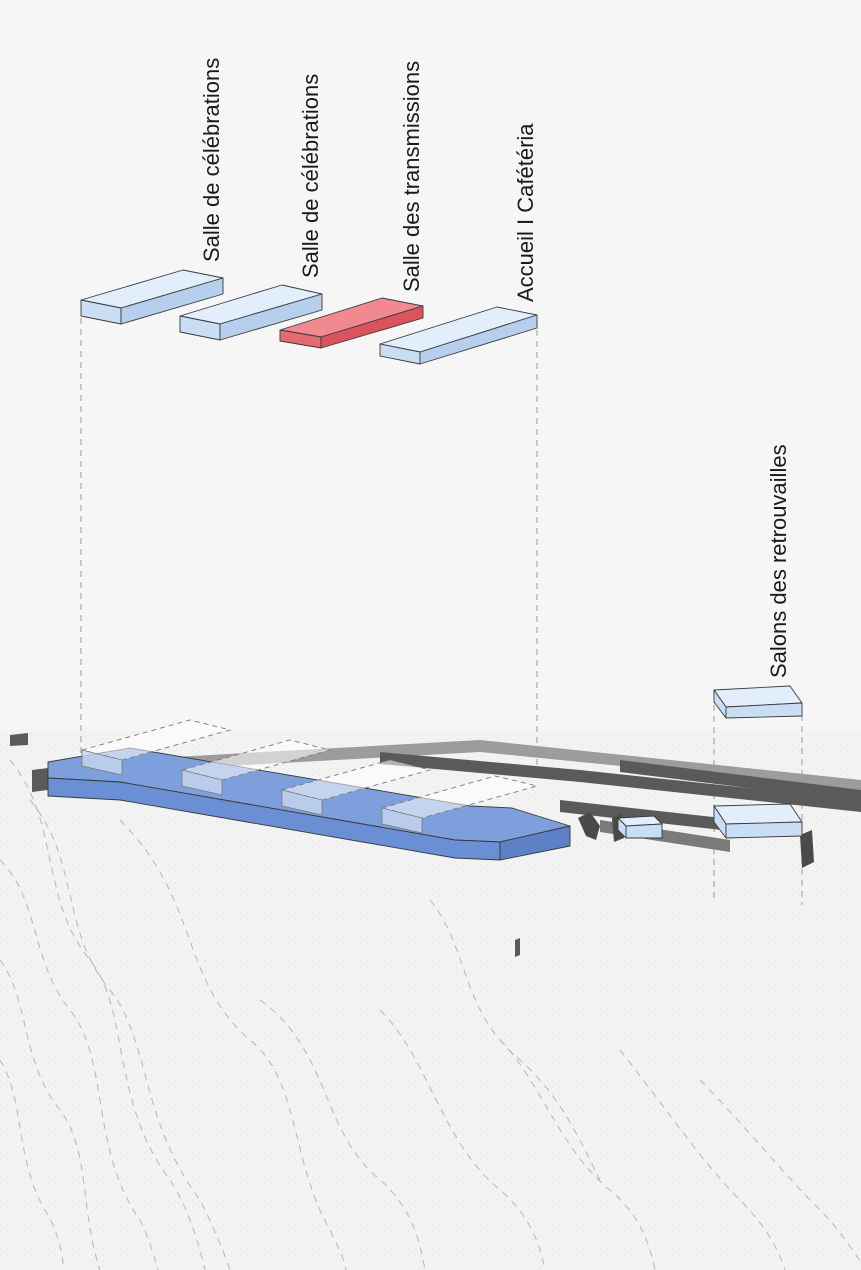 This screenshot has width=861, height=1270. Describe the element at coordinates (309, 776) in the screenshot. I see `ghost-room-outlines` at that location.